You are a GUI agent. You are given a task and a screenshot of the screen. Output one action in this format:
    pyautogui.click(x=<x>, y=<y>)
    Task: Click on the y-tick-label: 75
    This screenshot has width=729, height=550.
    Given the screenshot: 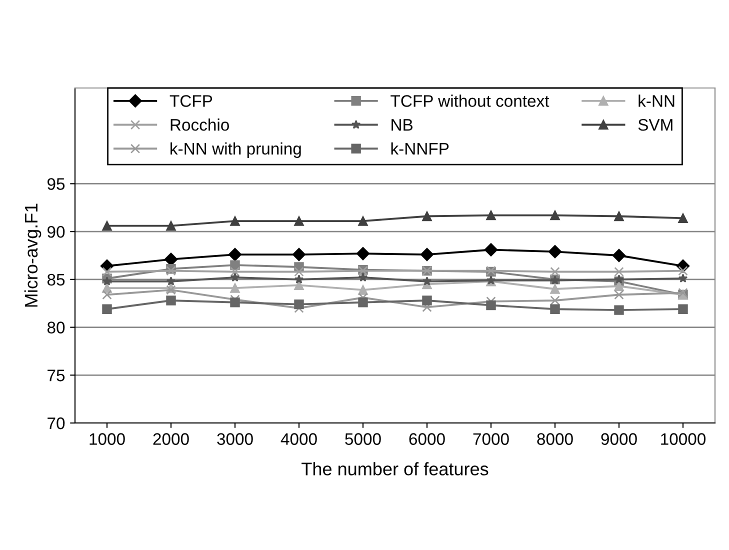 What is the action you would take?
    pyautogui.click(x=56, y=376)
    